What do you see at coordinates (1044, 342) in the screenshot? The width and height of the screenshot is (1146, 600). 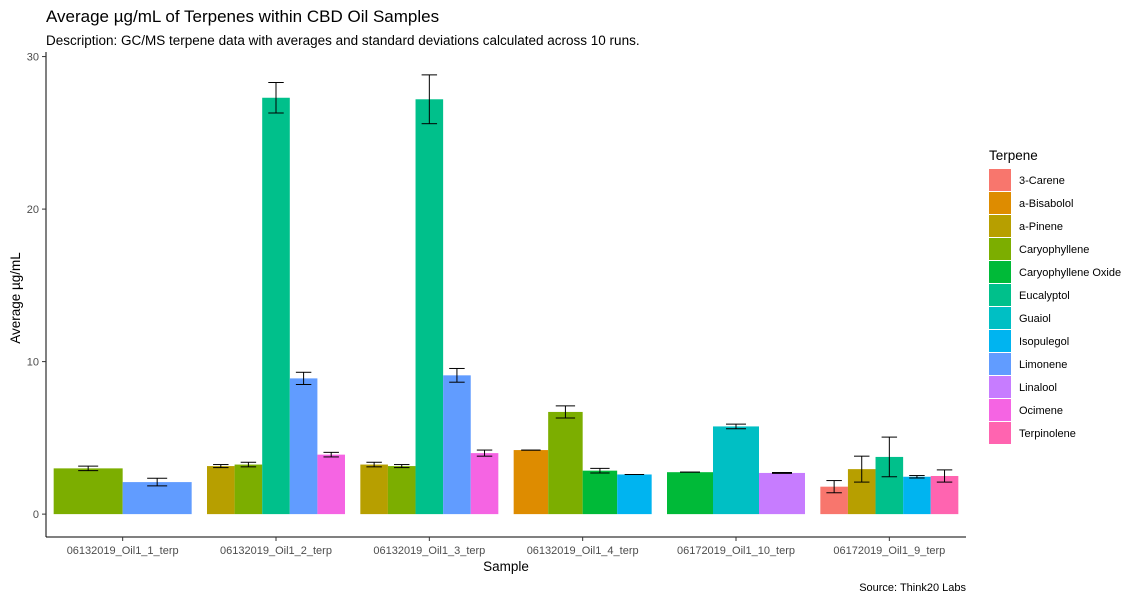 I see `legend-label: Isopulegol` at bounding box center [1044, 342].